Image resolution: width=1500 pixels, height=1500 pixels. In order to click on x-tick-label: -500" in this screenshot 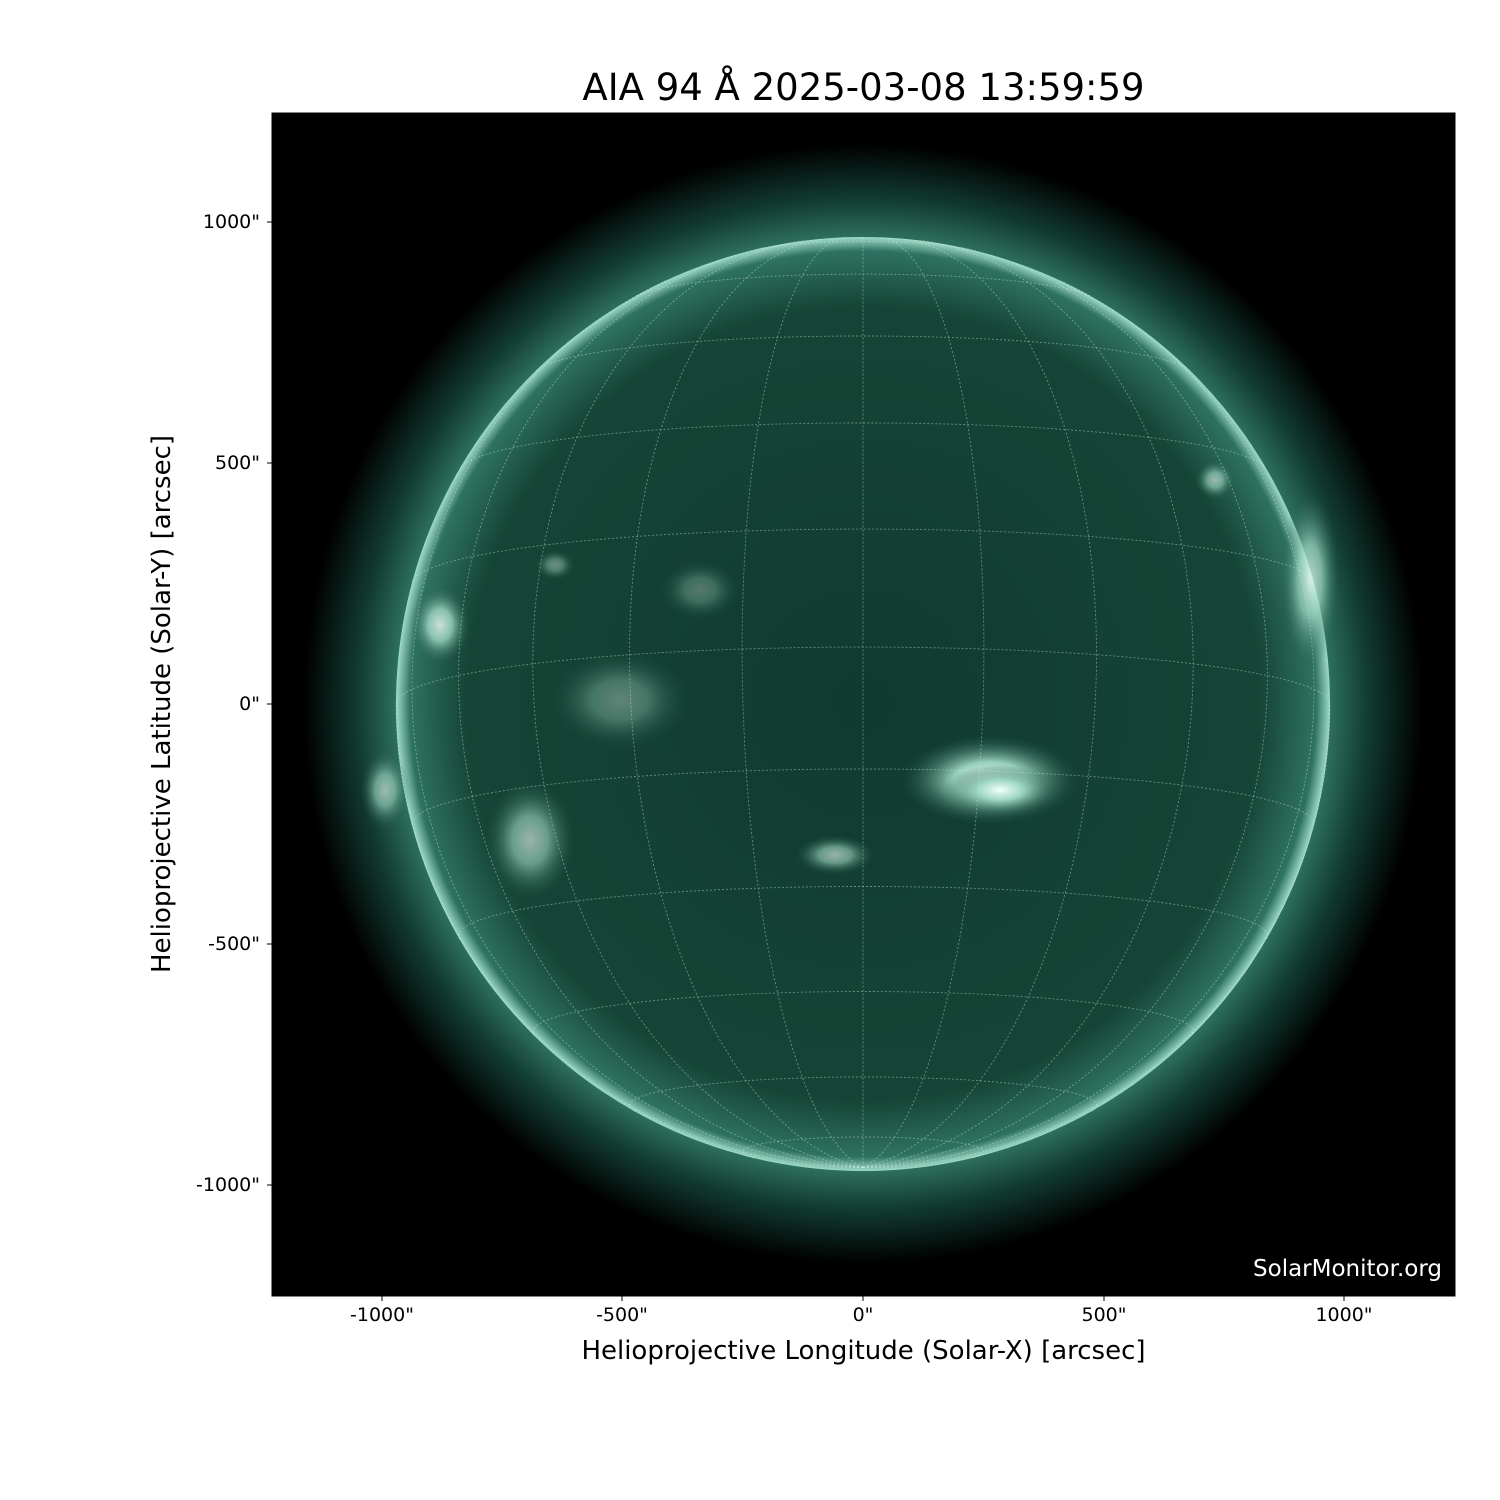, I will do `click(622, 1315)`.